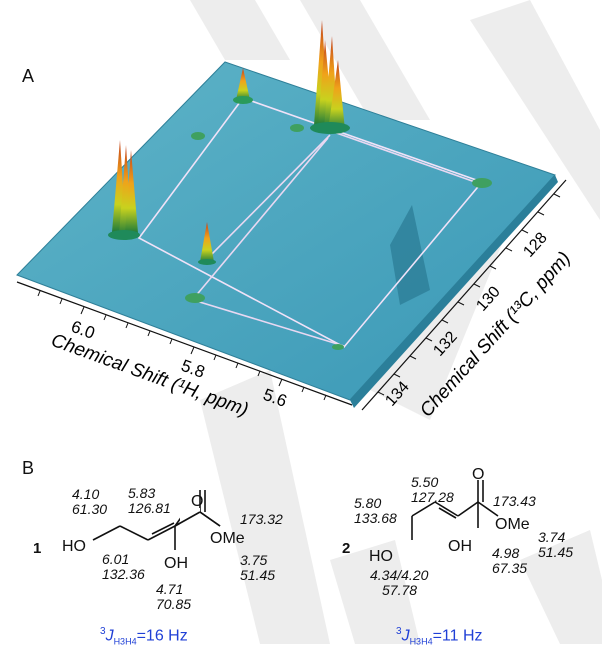  Describe the element at coordinates (397, 393) in the screenshot. I see `y-tick-label: 134` at that location.